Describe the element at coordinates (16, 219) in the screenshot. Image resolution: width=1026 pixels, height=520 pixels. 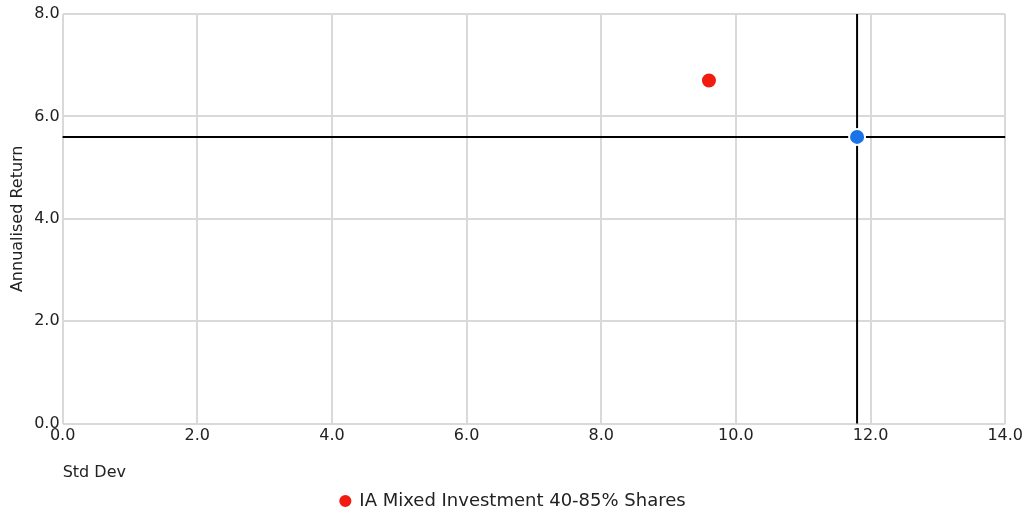
I see `y-axis-title: Annualised Return` at that location.